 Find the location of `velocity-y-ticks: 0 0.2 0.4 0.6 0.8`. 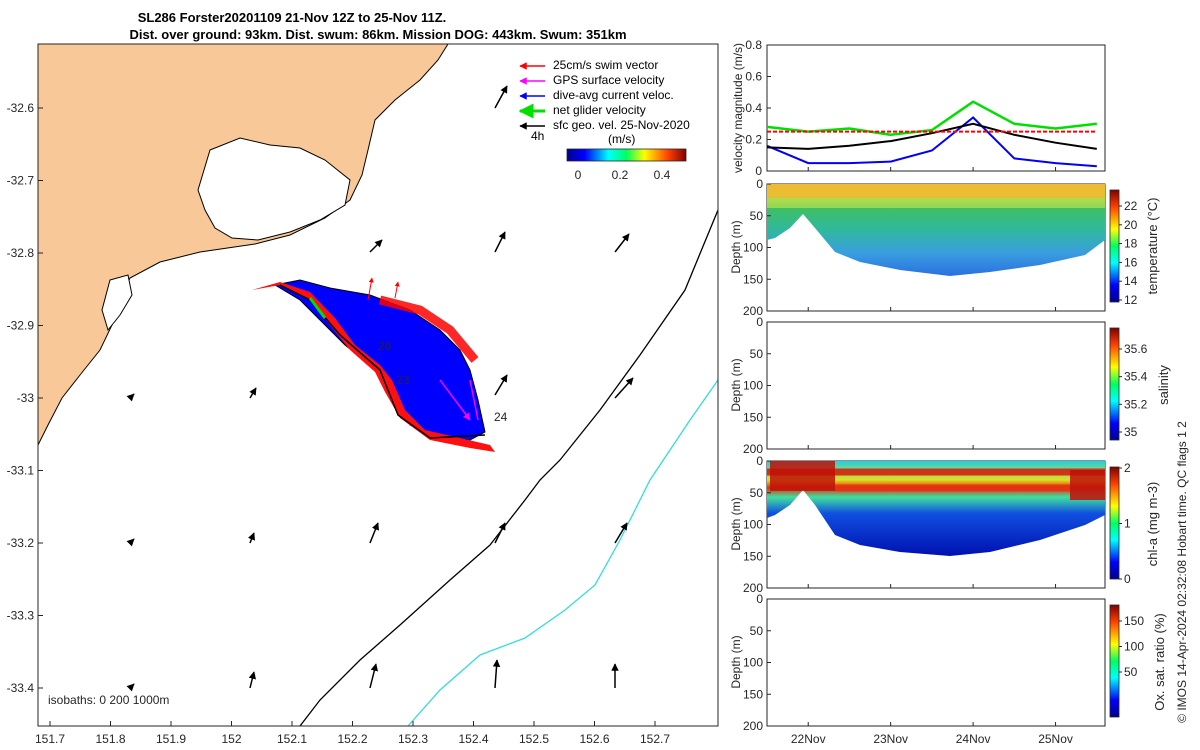

velocity-y-ticks: 0 0.2 0.4 0.6 0.8 is located at coordinates (758, 108).